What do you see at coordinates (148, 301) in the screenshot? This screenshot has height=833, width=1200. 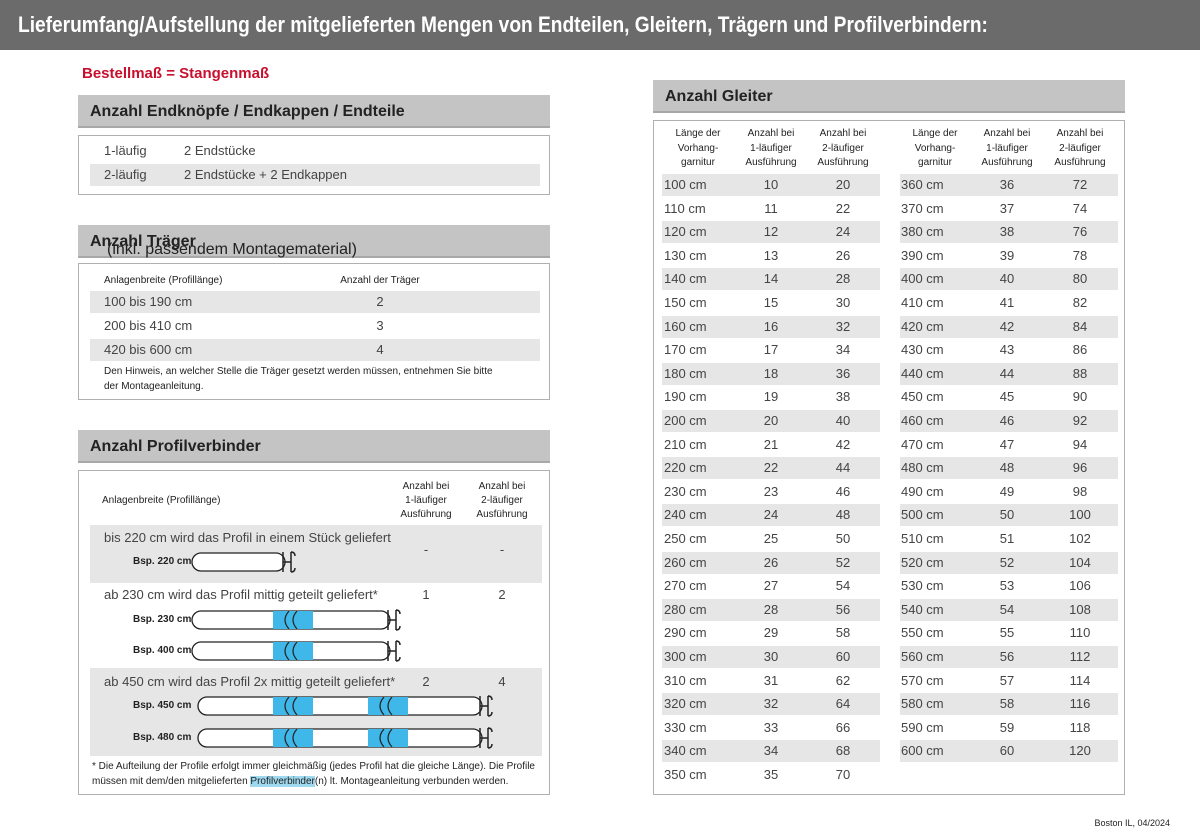 I see `cell: 100 bis 190 cm` at bounding box center [148, 301].